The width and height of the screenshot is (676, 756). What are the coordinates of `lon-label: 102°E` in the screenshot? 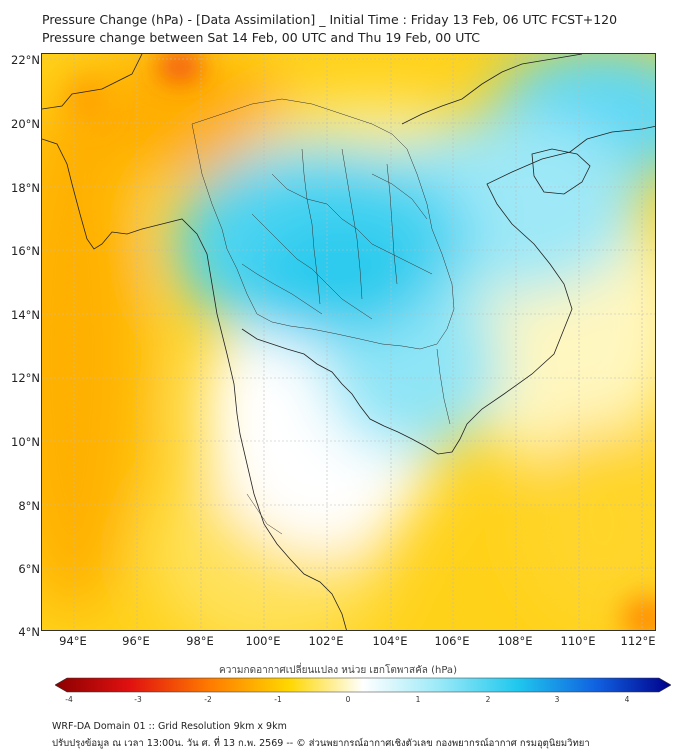 It's located at (326, 641).